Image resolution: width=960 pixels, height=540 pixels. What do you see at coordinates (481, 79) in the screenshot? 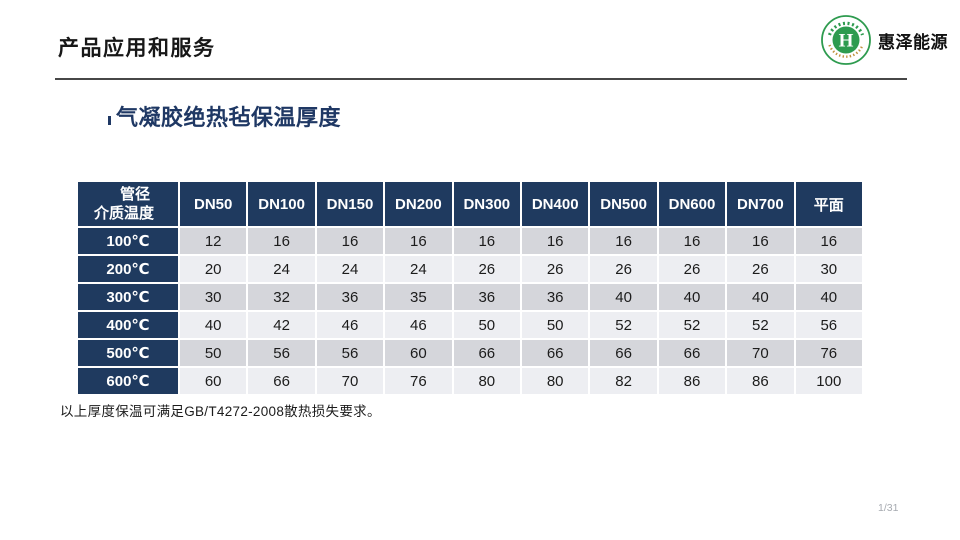
I see `title-underline` at bounding box center [481, 79].